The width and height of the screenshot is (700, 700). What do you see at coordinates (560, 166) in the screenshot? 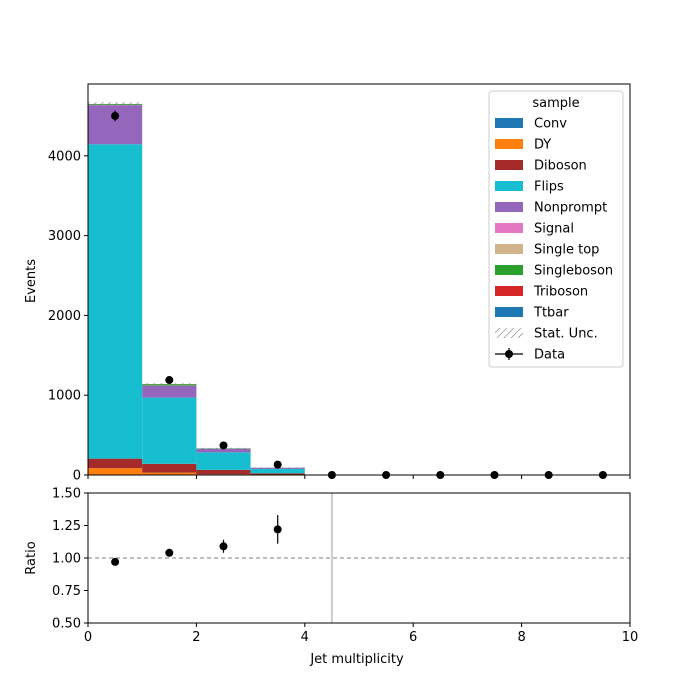
I see `legend-label: Diboson` at bounding box center [560, 166].